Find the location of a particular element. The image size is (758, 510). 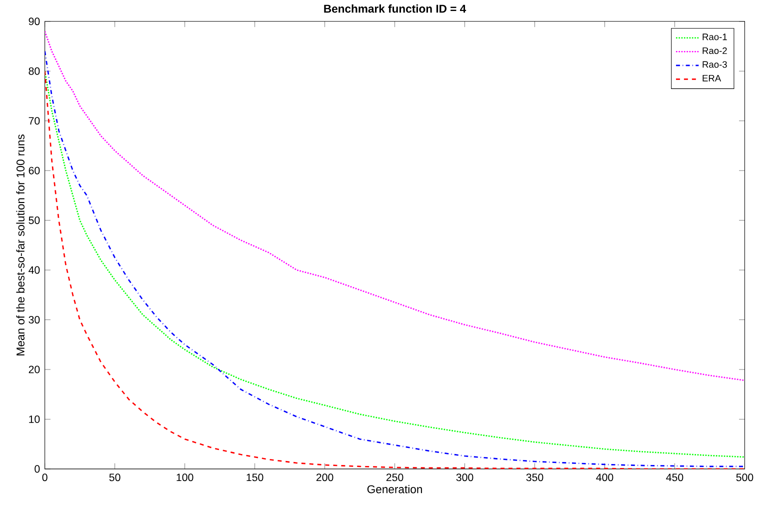

legend-label: Rao-1 is located at coordinates (714, 37).